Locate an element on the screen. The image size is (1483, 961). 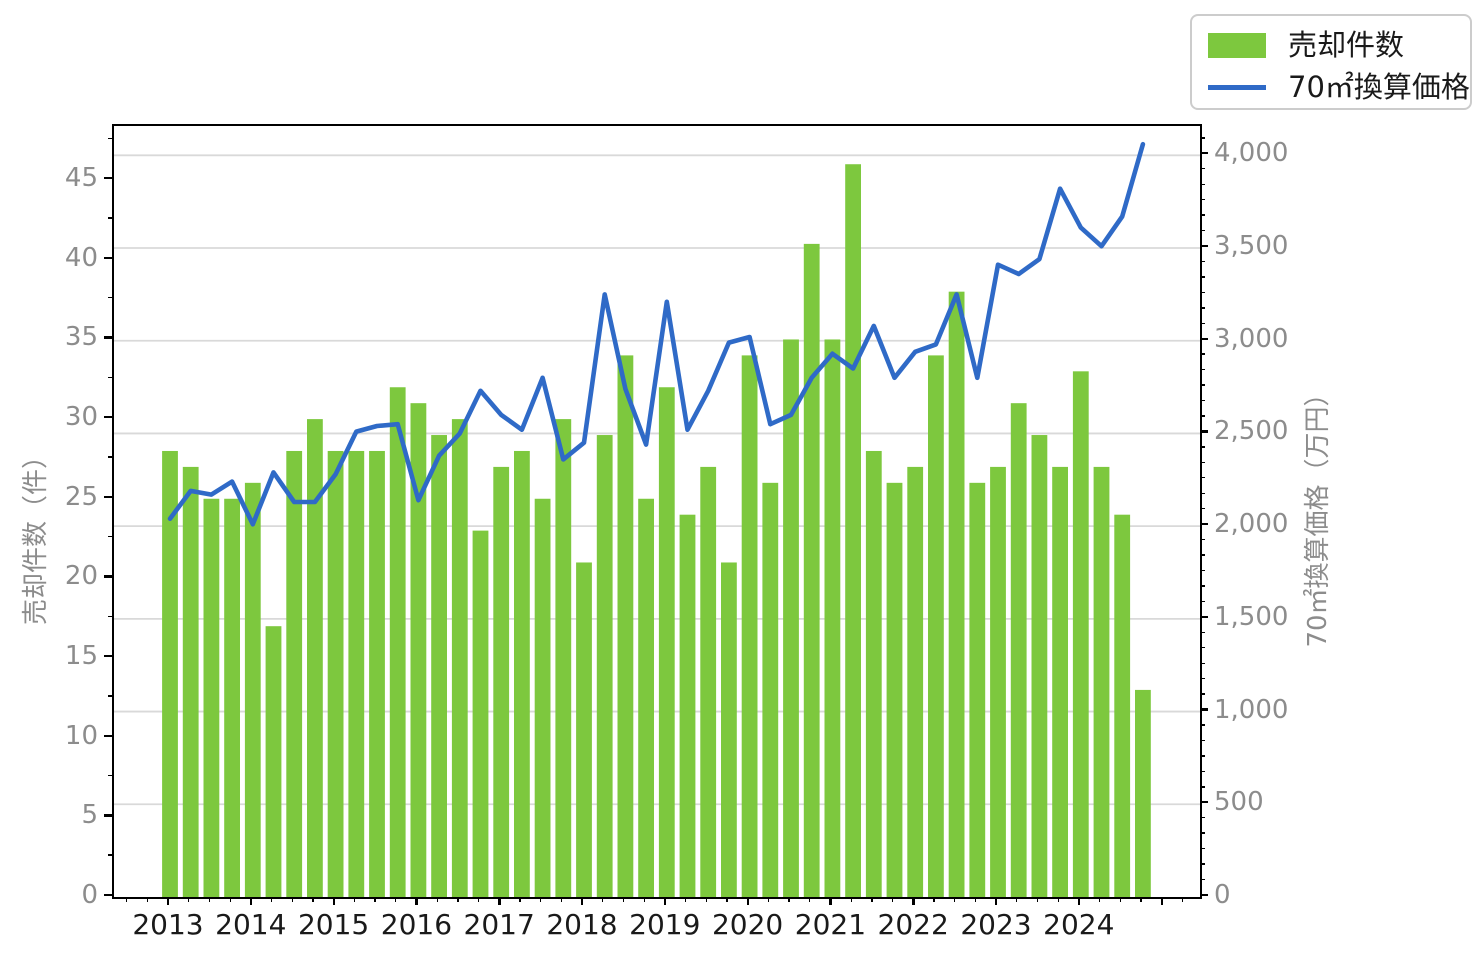
y-left-axis-title: 売却件数（件） is located at coordinates (36, 534).